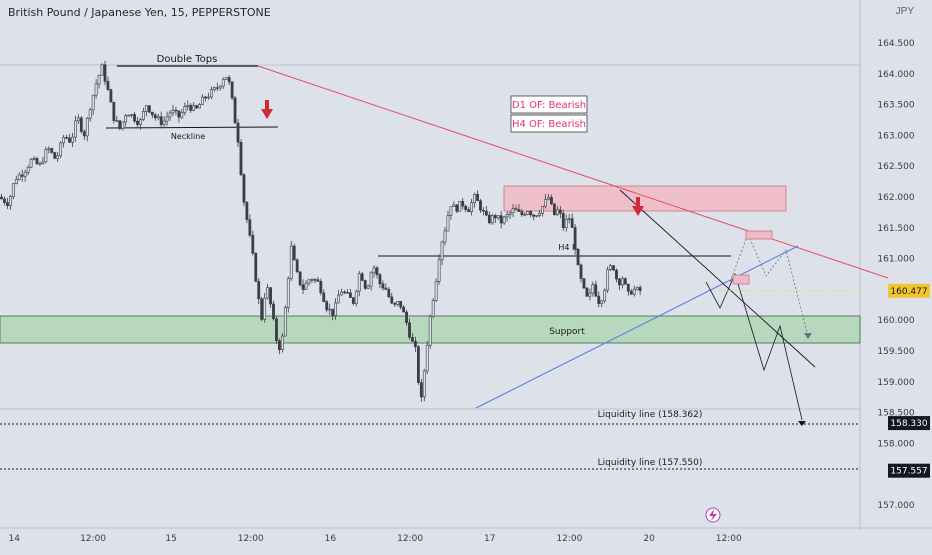 Image resolution: width=932 pixels, height=555 pixels. Describe the element at coordinates (741, 279) in the screenshot. I see `target-box-lower` at that location.